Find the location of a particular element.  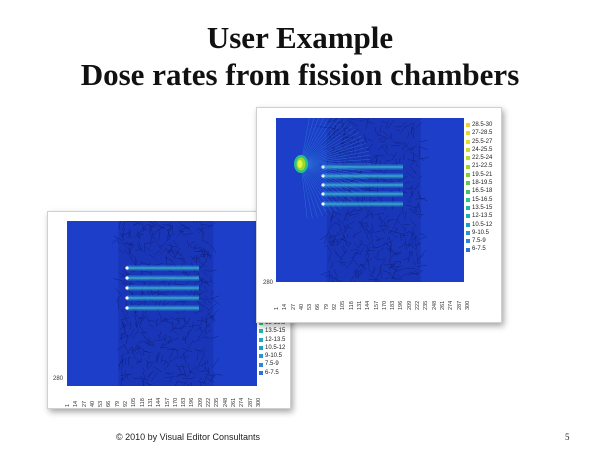

left-legend-label: 10.5-12 is located at coordinates (275, 347).